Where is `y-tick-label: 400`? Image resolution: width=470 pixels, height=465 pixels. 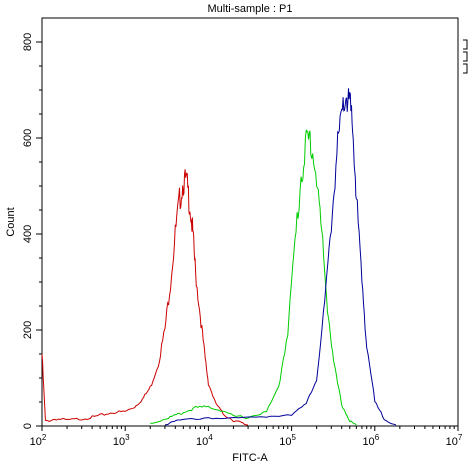
y-tick-label: 400 is located at coordinates (28, 234).